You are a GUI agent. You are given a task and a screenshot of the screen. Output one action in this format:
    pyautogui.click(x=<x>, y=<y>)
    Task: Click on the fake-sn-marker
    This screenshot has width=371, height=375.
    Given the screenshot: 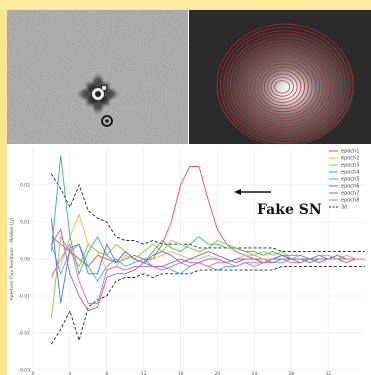 What is the action you would take?
    pyautogui.click(x=107, y=121)
    